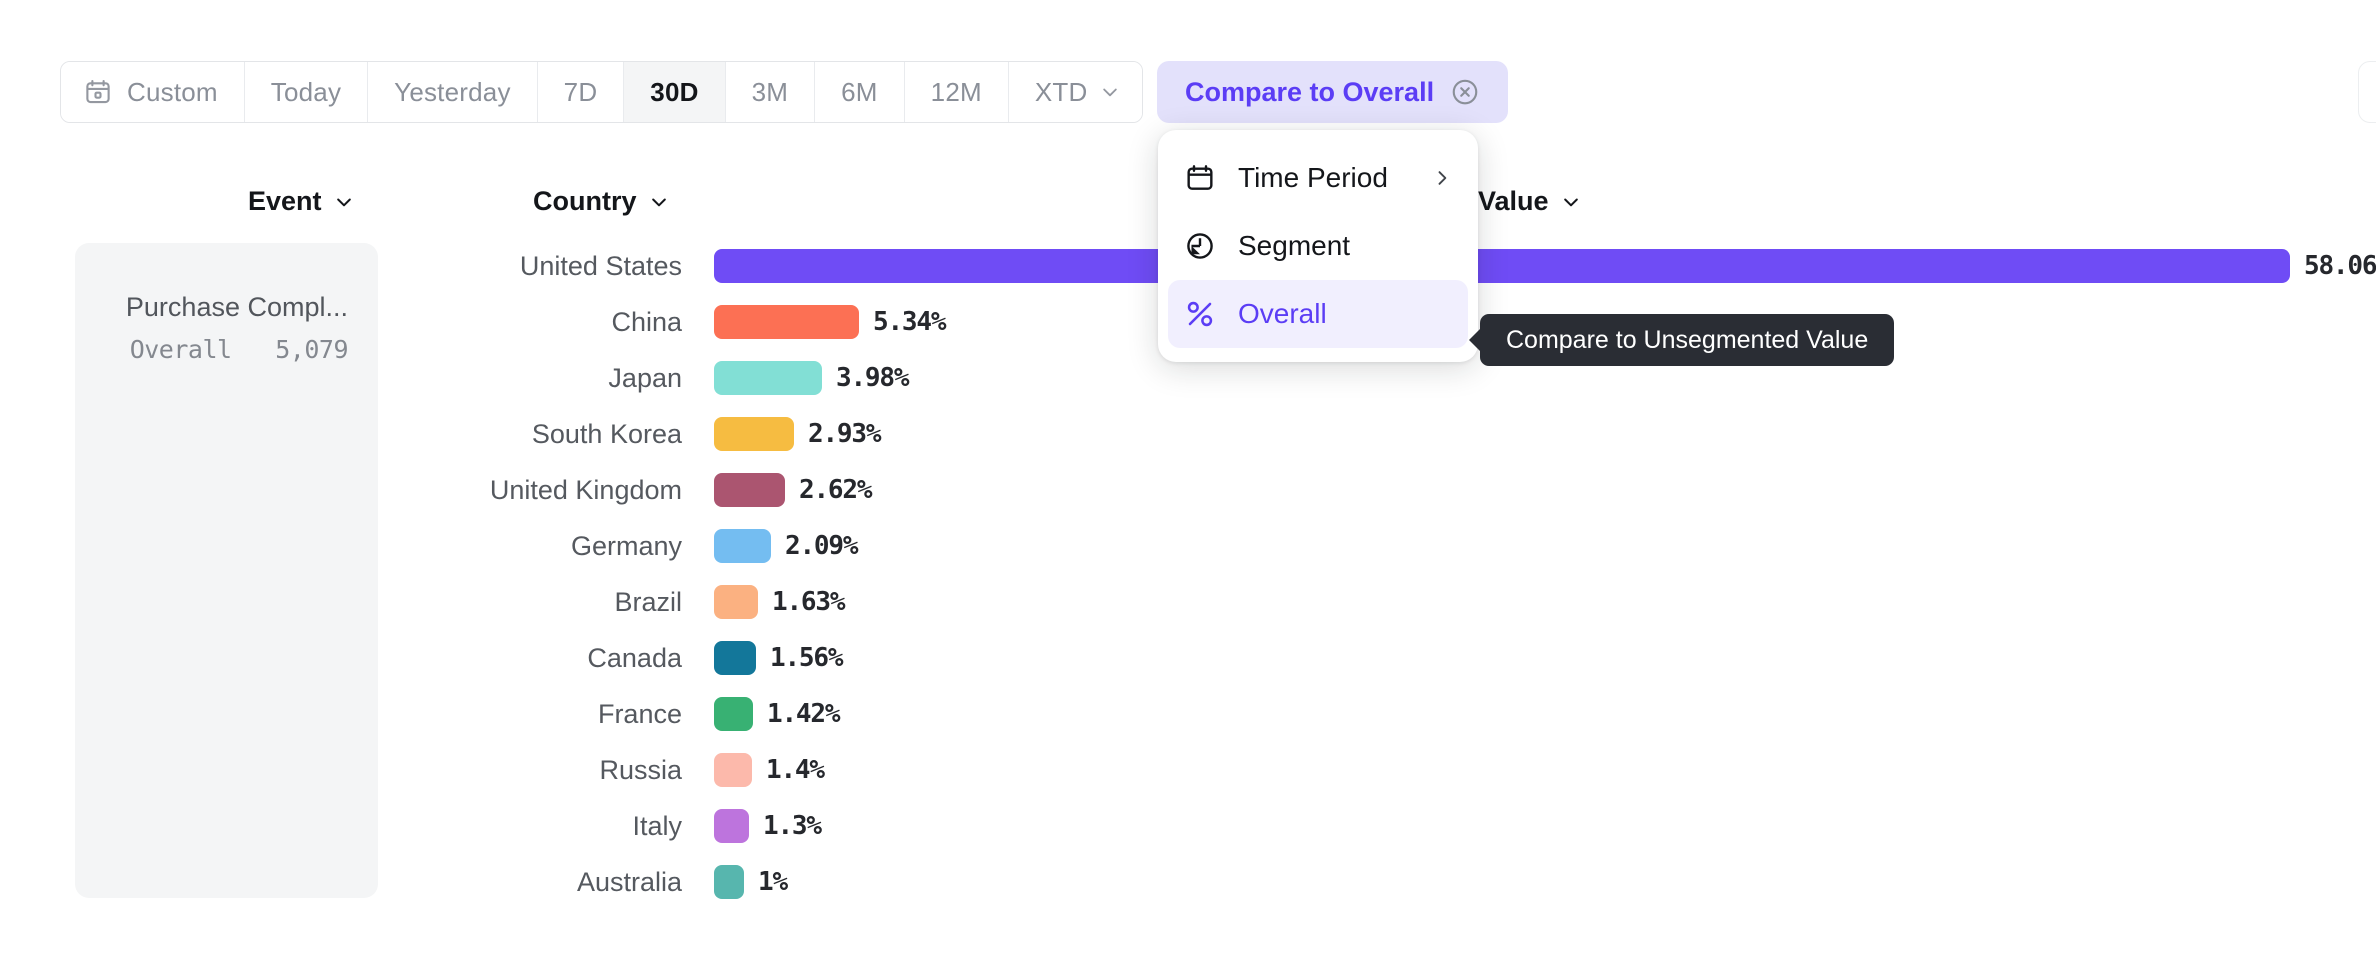 The height and width of the screenshot is (974, 2376). I want to click on date-range-button-label: 7D, so click(580, 91).